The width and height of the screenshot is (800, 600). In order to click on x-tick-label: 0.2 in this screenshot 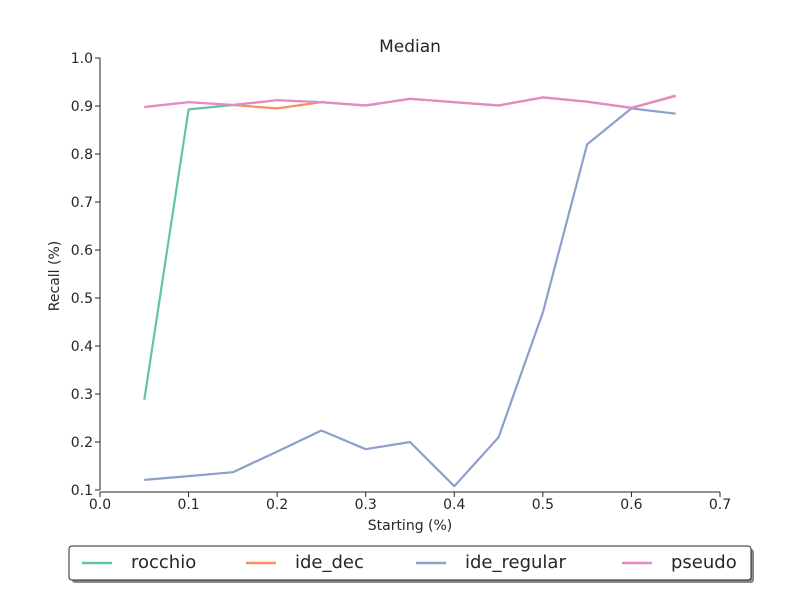, I will do `click(277, 505)`.